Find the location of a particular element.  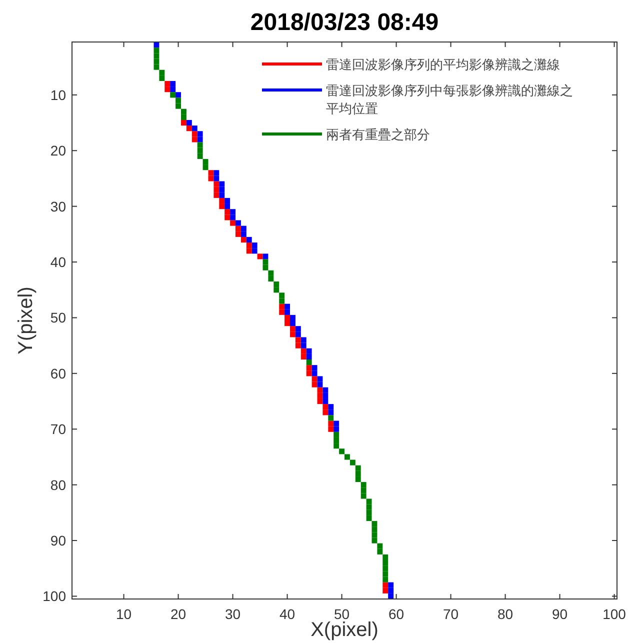

y-tick-label: 80 is located at coordinates (58, 484).